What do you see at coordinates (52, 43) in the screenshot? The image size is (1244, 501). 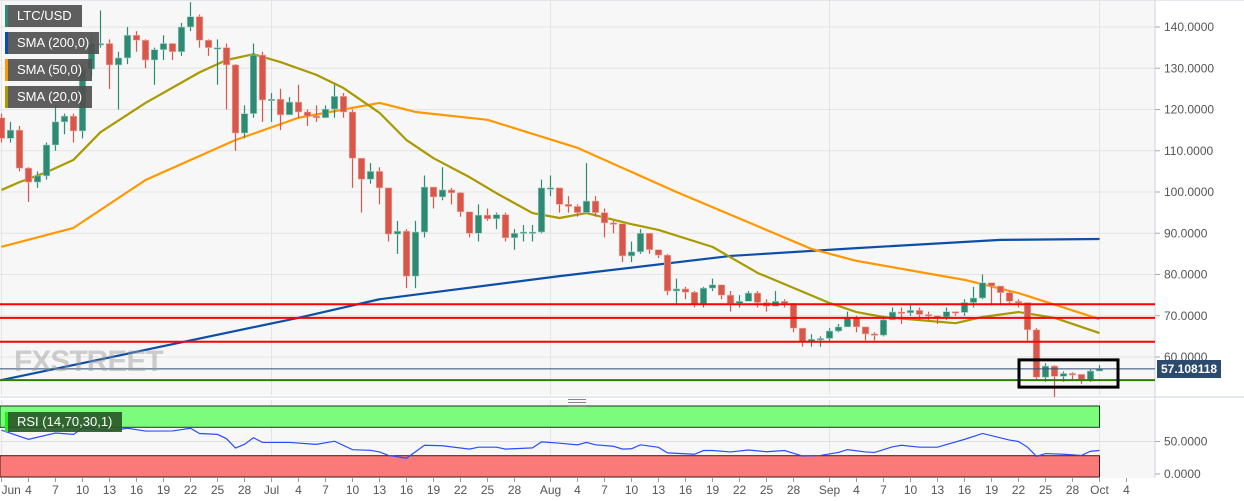 I see `legend-sma-200: SMA (200,0)` at bounding box center [52, 43].